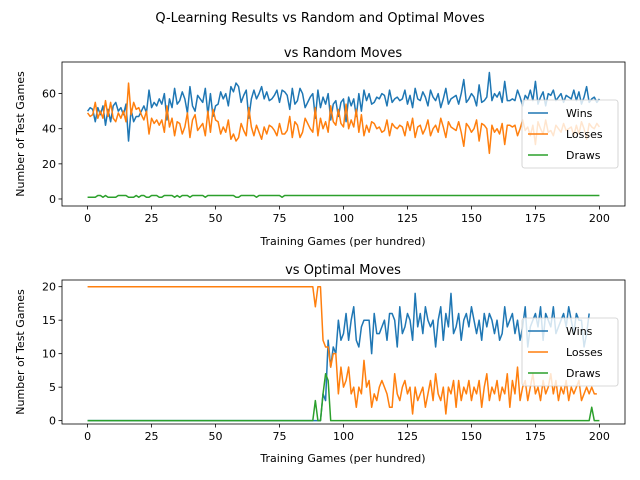  Describe the element at coordinates (52, 387) in the screenshot. I see `y-tick-label: 5` at that location.